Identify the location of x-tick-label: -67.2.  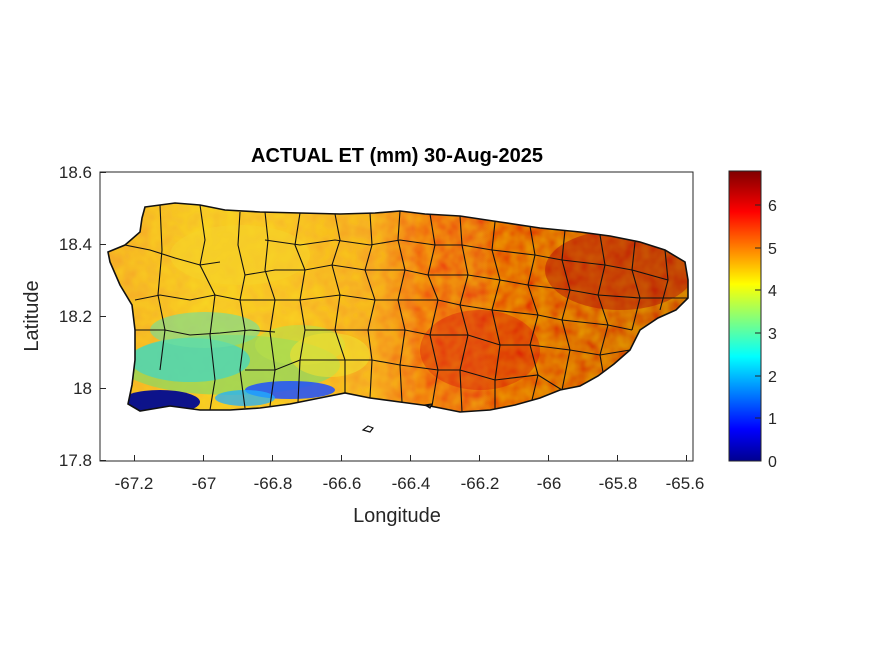
(134, 483).